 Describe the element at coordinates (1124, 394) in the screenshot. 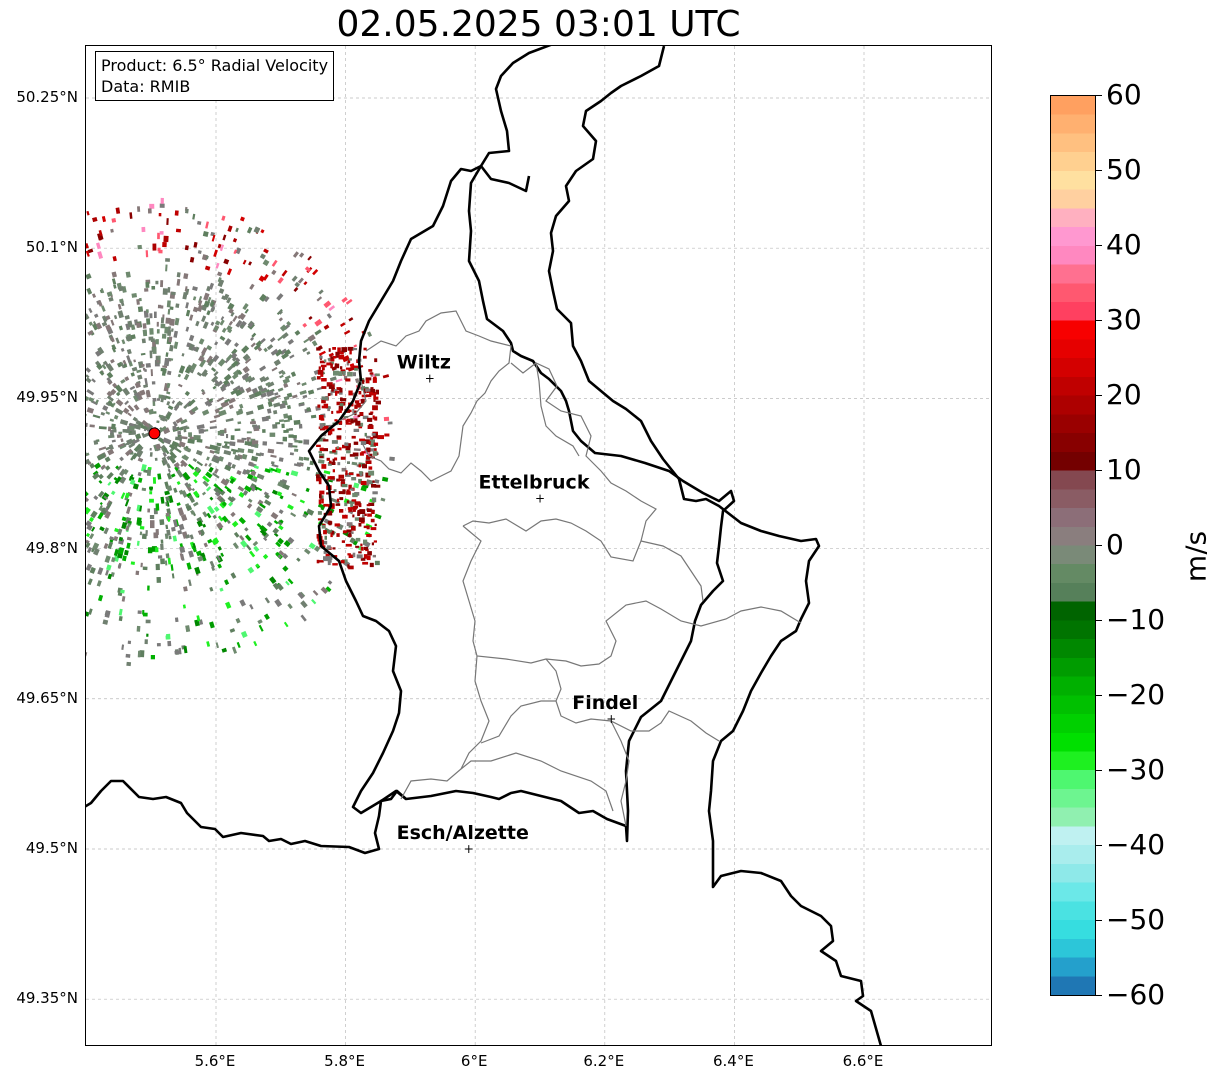

I see `colorbar-tick-label: 20` at that location.